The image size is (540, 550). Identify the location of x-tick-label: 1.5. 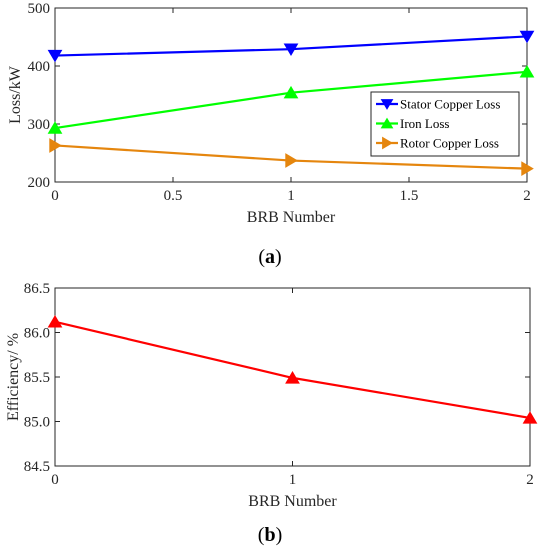
(409, 196).